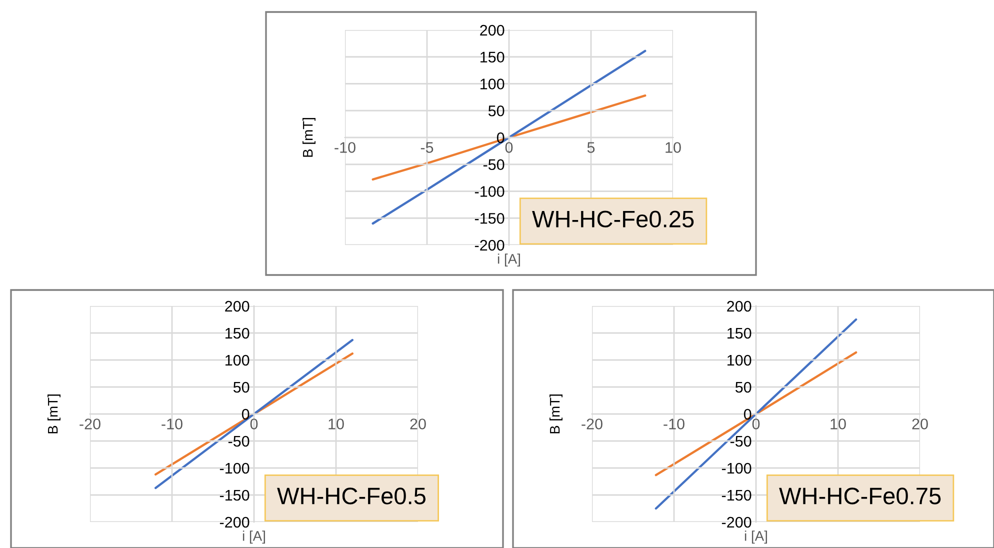  Describe the element at coordinates (509, 137) in the screenshot. I see `line-series` at that location.